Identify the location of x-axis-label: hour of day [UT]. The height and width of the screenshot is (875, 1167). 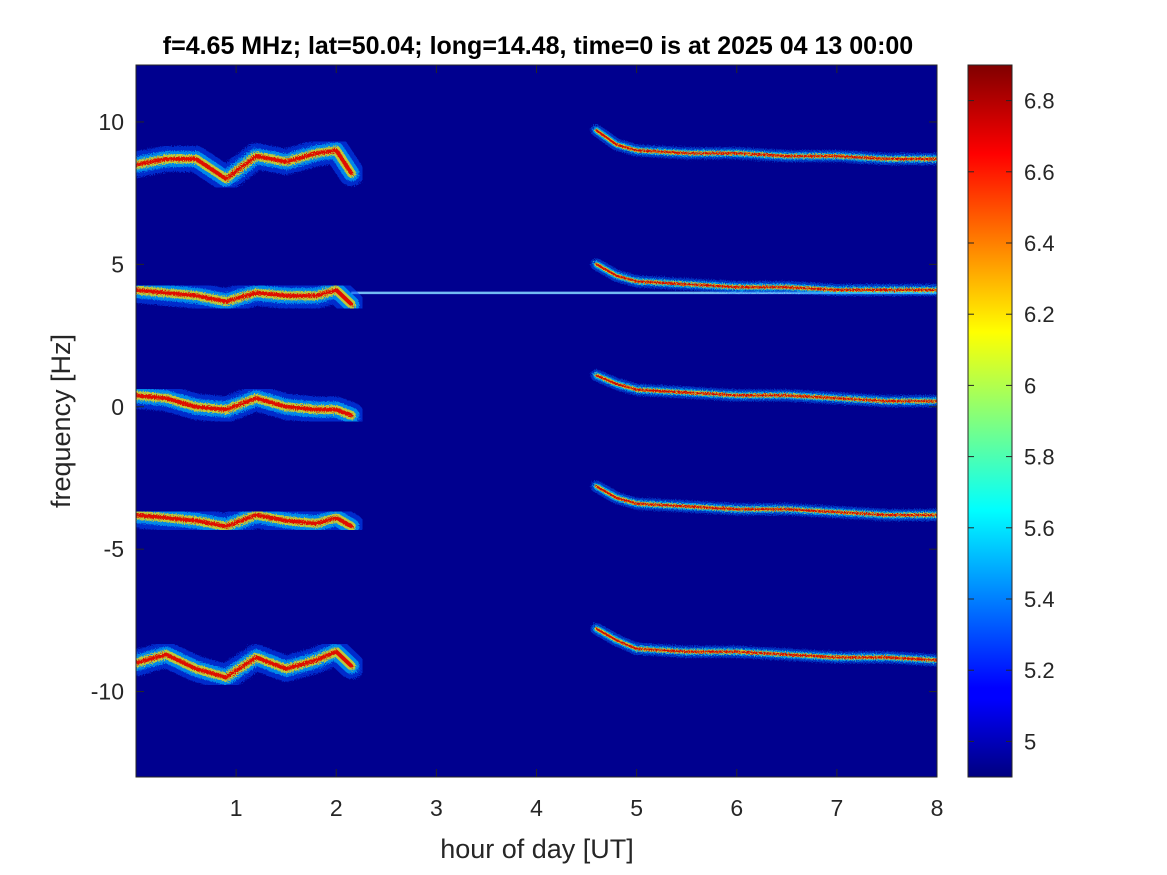
(537, 849).